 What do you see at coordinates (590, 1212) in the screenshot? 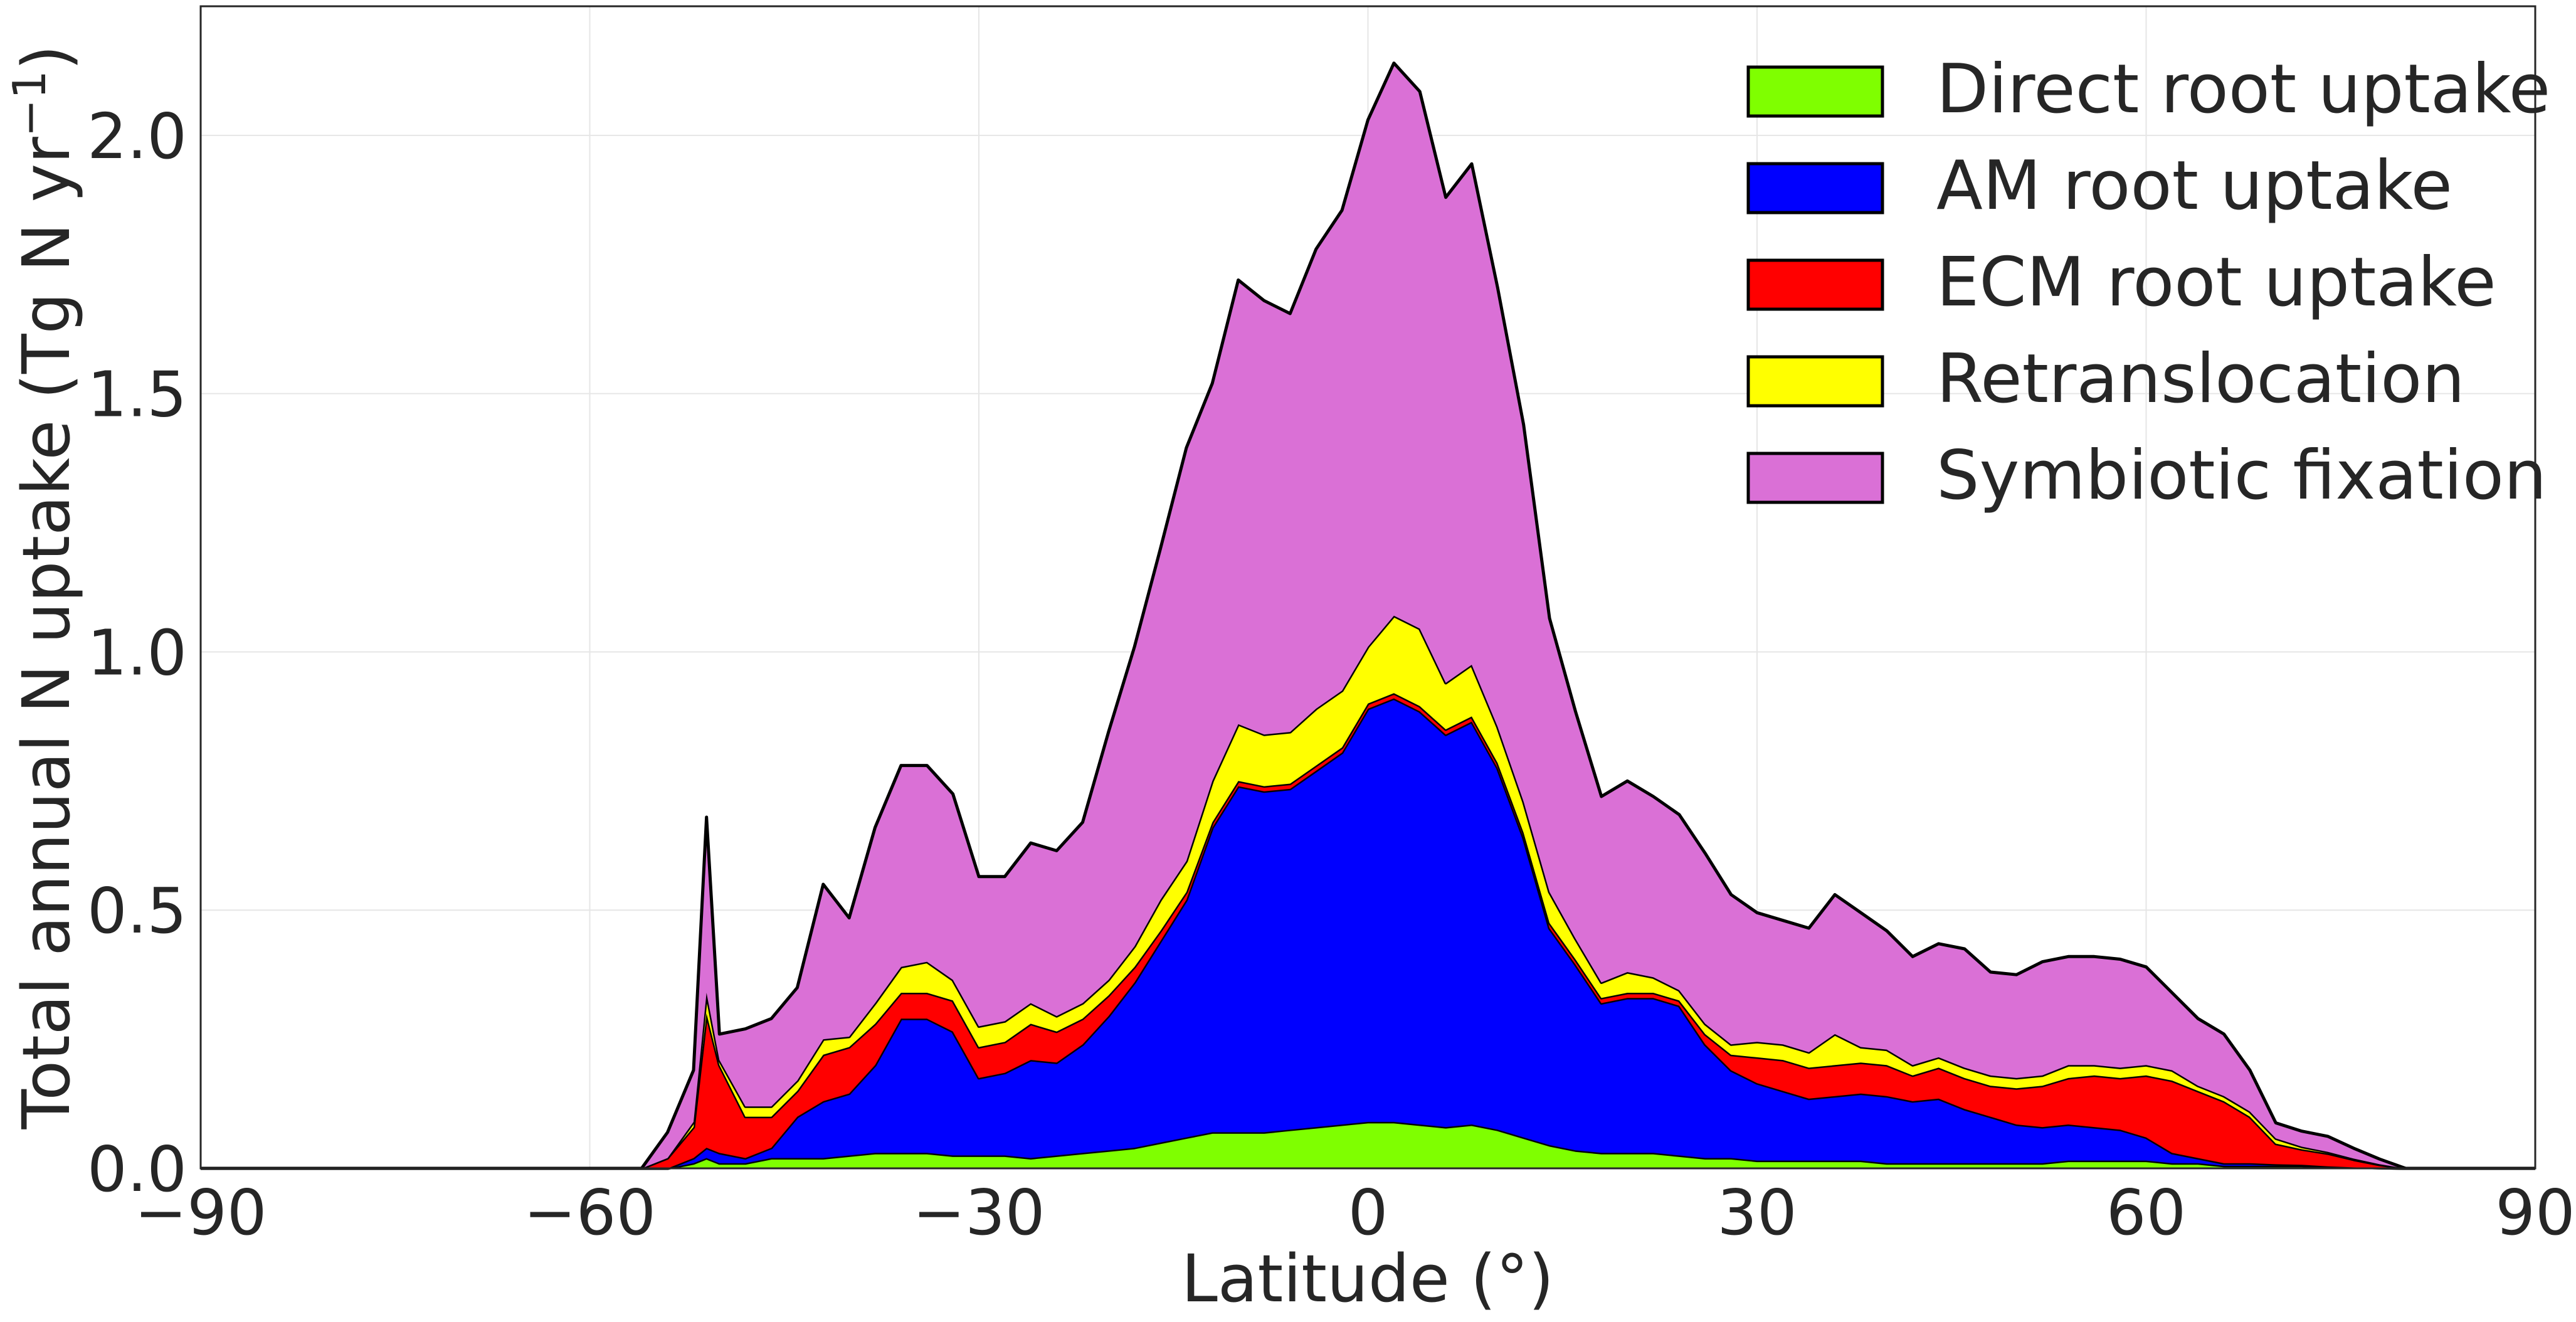
I see `x-tick-label: −60` at bounding box center [590, 1212].